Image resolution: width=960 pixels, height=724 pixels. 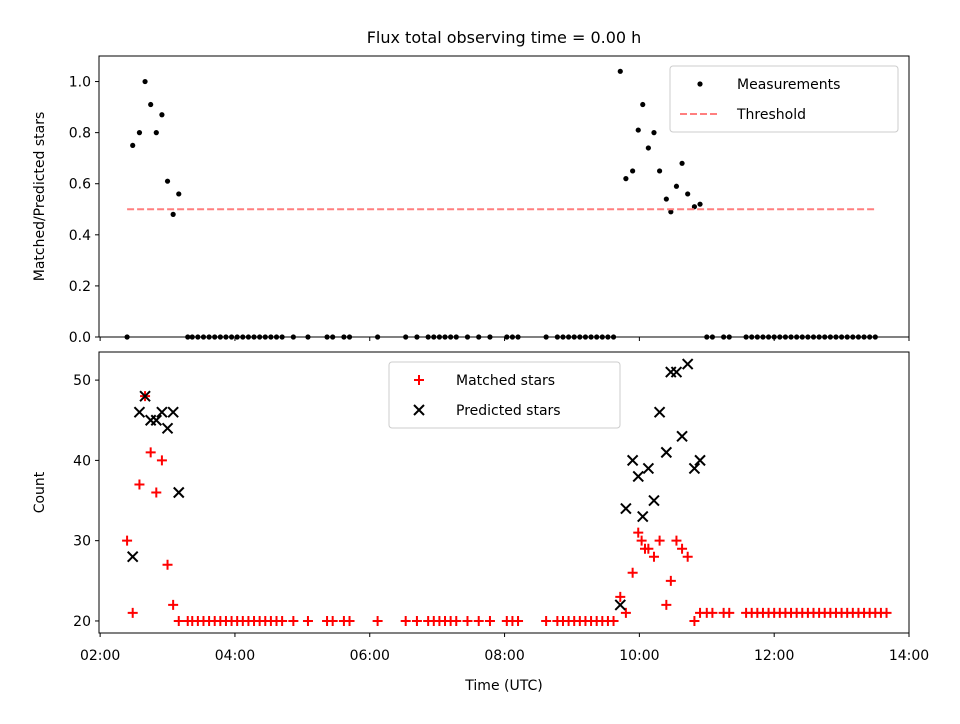 I want to click on x-tick-label: 04:00, so click(x=235, y=656).